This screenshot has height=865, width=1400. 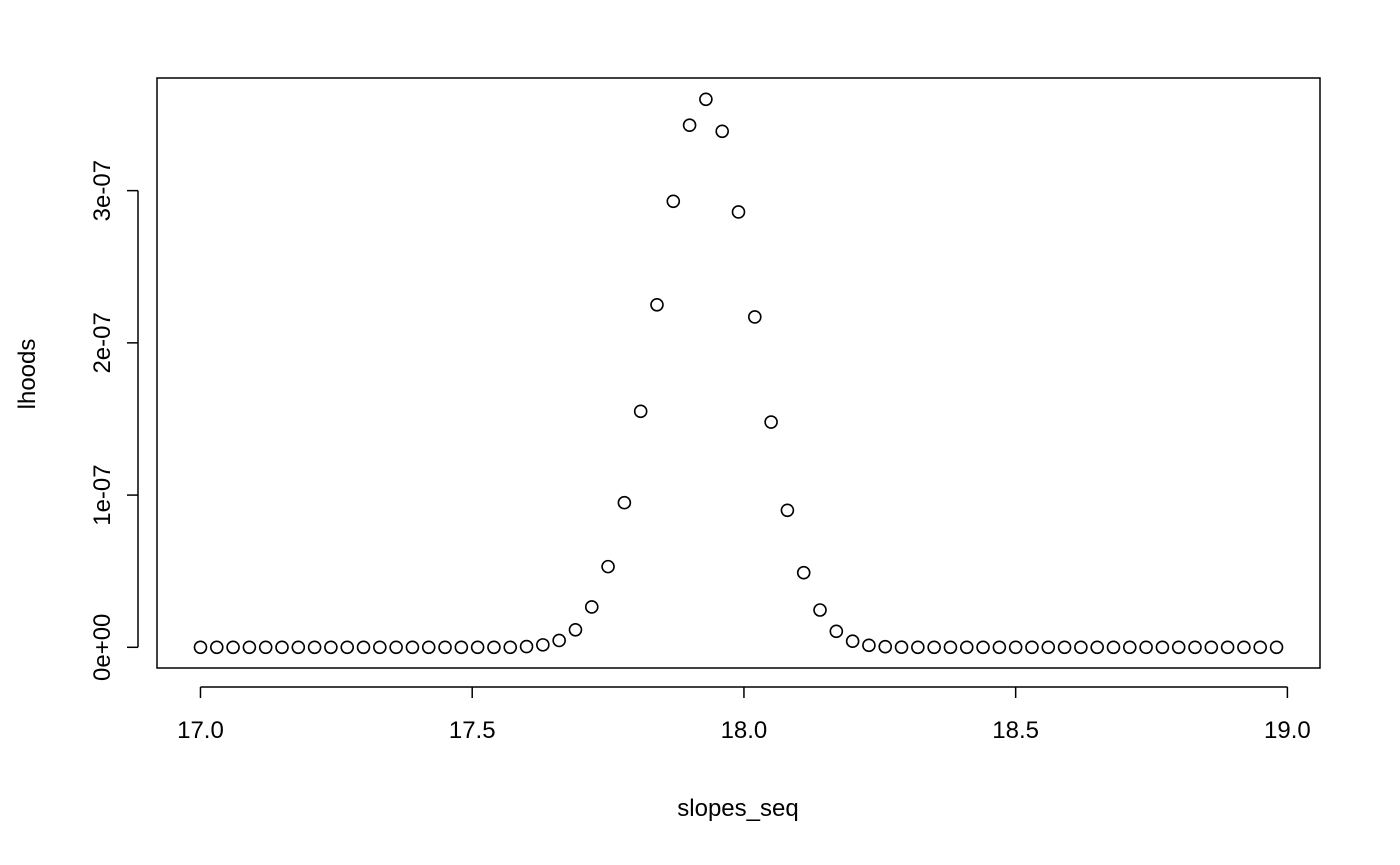 I want to click on x-tick-label: 17.5, so click(x=472, y=730).